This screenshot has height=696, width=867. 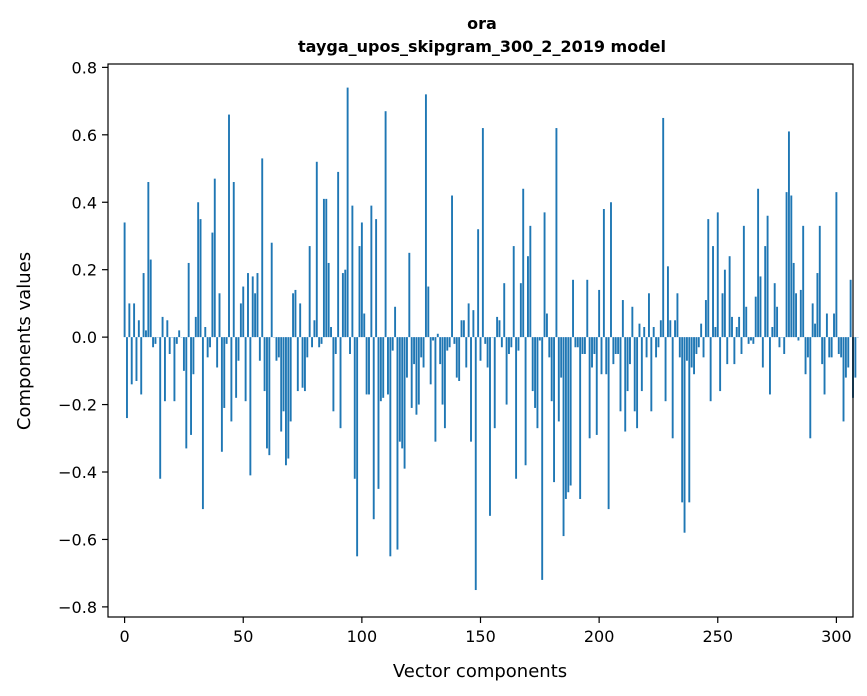 What do you see at coordinates (84, 270) in the screenshot?
I see `y-tick-label: 0.2` at bounding box center [84, 270].